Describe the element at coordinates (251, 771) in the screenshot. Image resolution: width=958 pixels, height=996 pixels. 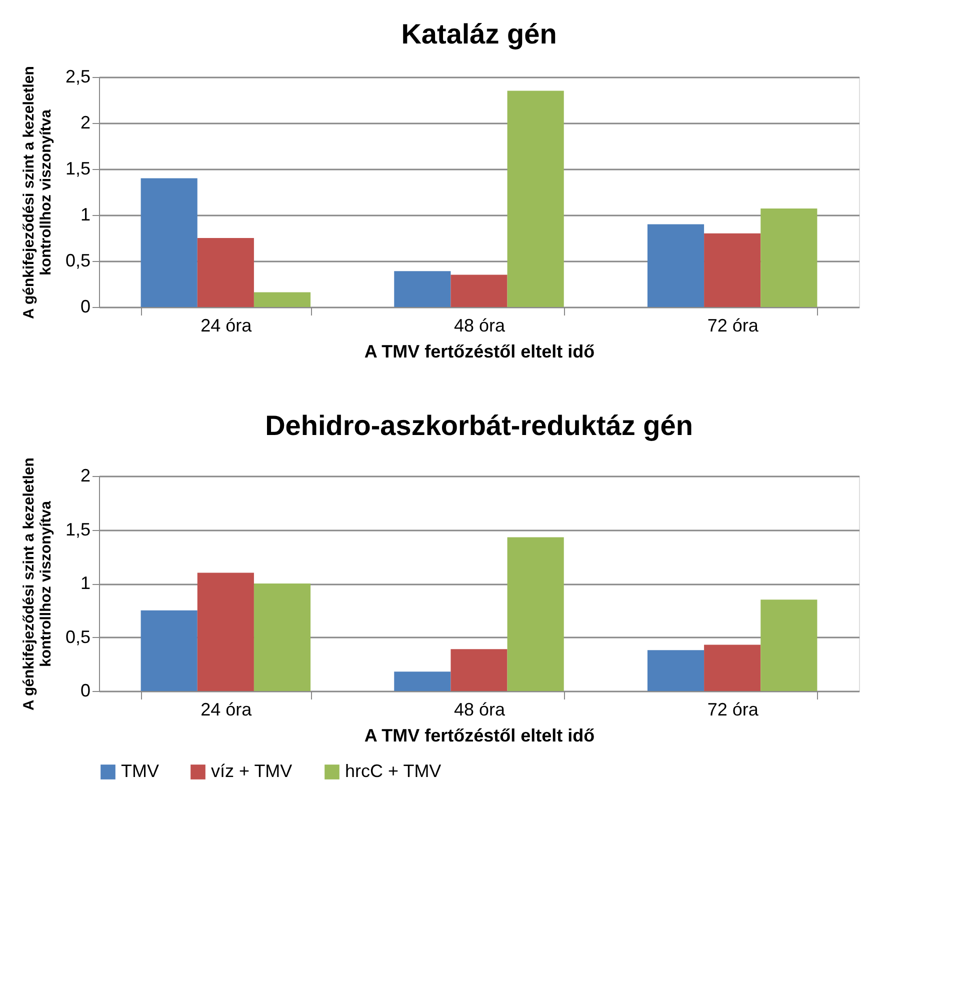
I see `legend-label: víz + TMV` at that location.